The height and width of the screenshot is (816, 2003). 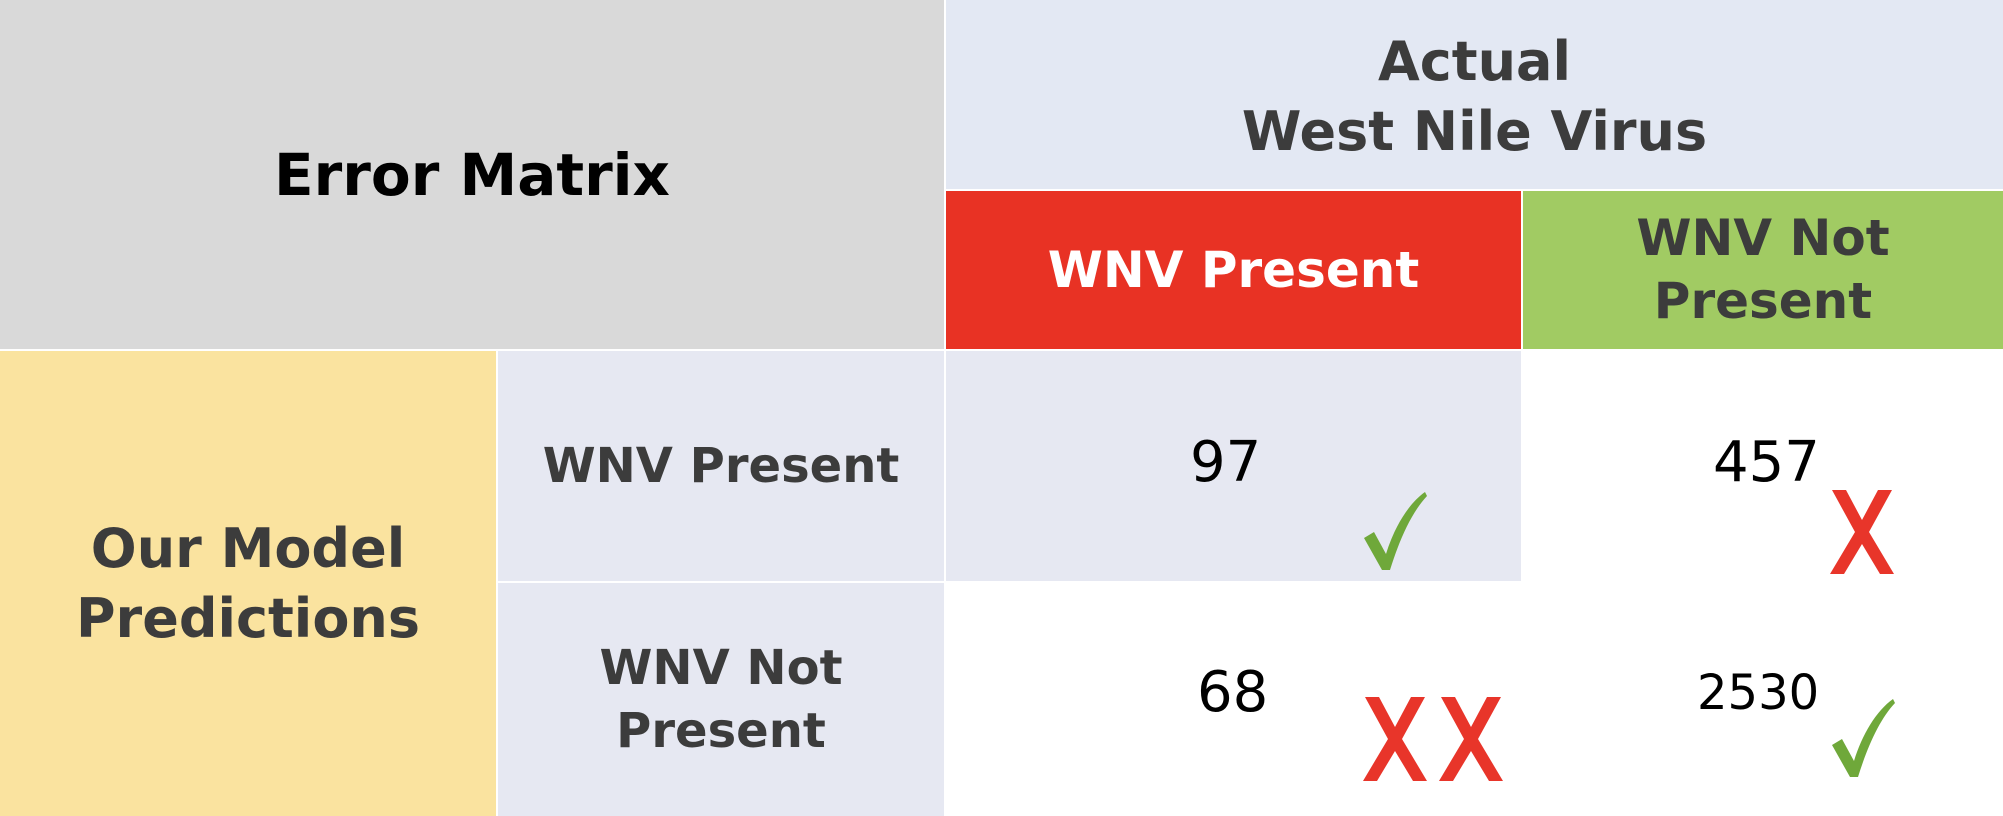 I want to click on actual-header: Actual West Nile Virus, so click(x=1474, y=94).